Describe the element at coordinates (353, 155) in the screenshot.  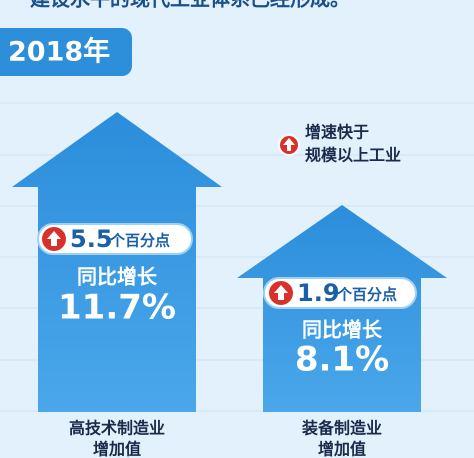
I see `note: 规模以上工业` at that location.